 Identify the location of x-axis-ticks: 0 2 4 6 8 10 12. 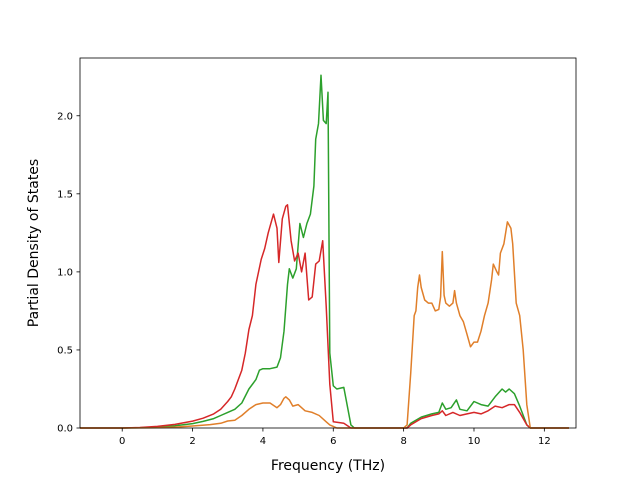
(335, 437).